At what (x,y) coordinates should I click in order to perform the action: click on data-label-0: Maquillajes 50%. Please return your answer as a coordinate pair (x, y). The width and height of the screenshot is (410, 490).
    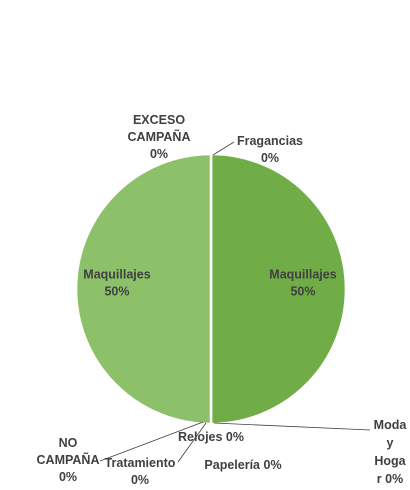
    Looking at the image, I should click on (302, 283).